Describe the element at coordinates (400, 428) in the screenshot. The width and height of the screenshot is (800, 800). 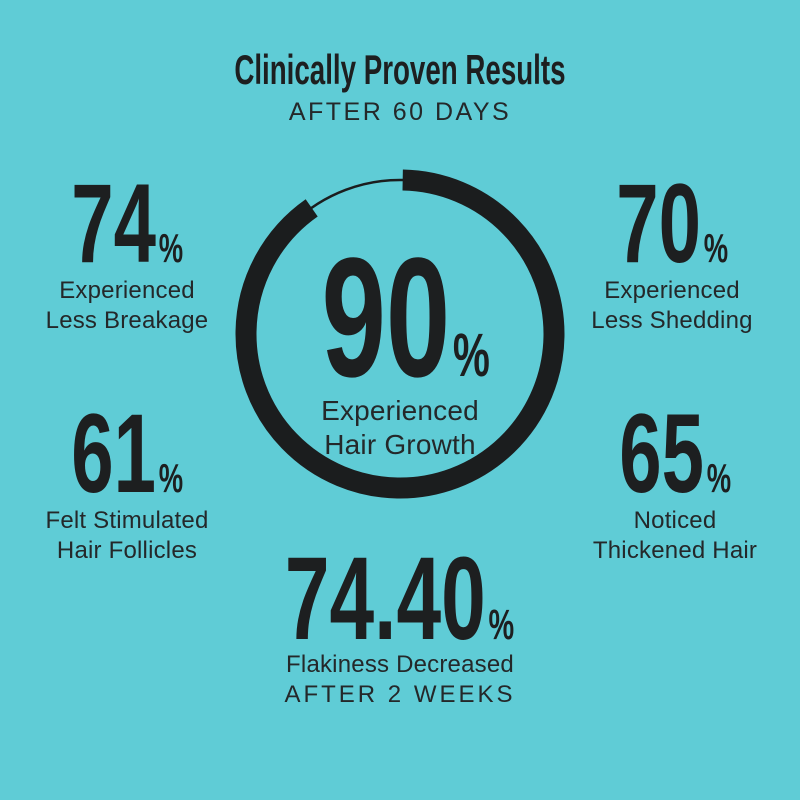
I see `center-stat-label: Experienced Hair Growth` at that location.